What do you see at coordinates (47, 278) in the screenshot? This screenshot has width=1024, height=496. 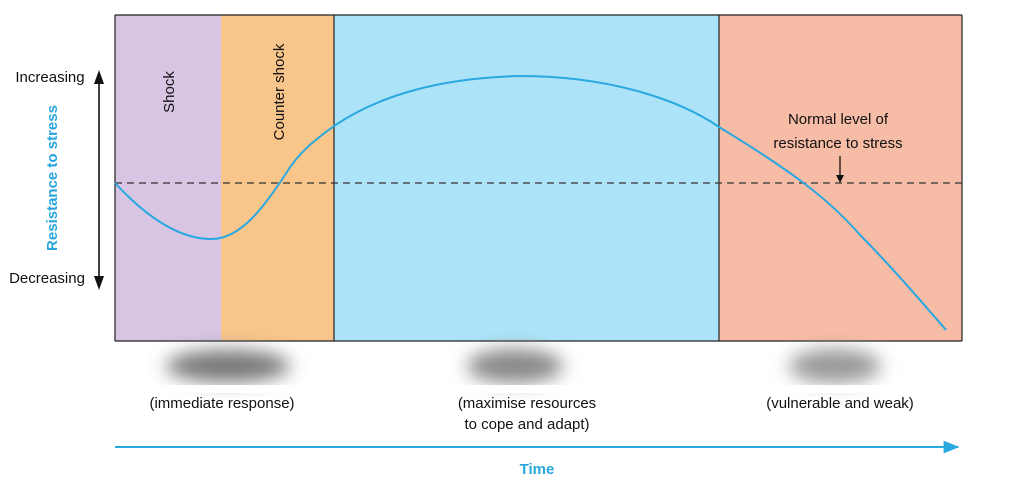 I see `y-axis-bottom-label: Decreasing` at bounding box center [47, 278].